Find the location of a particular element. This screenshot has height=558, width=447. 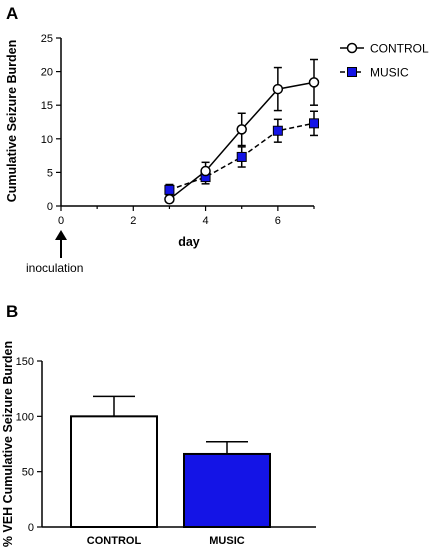

line-legend: CONTROL MUSIC is located at coordinates (384, 61).